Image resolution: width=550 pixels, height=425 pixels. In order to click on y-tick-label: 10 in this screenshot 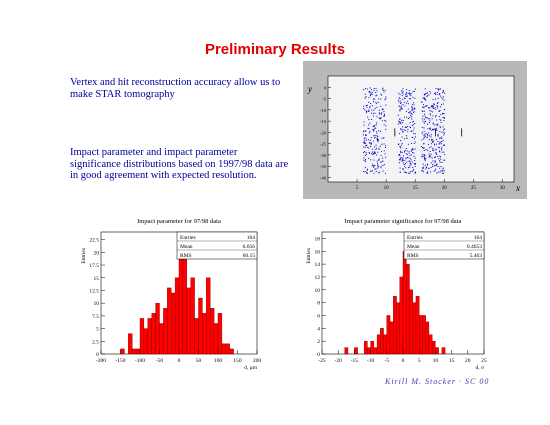, I will do `click(318, 291)`.